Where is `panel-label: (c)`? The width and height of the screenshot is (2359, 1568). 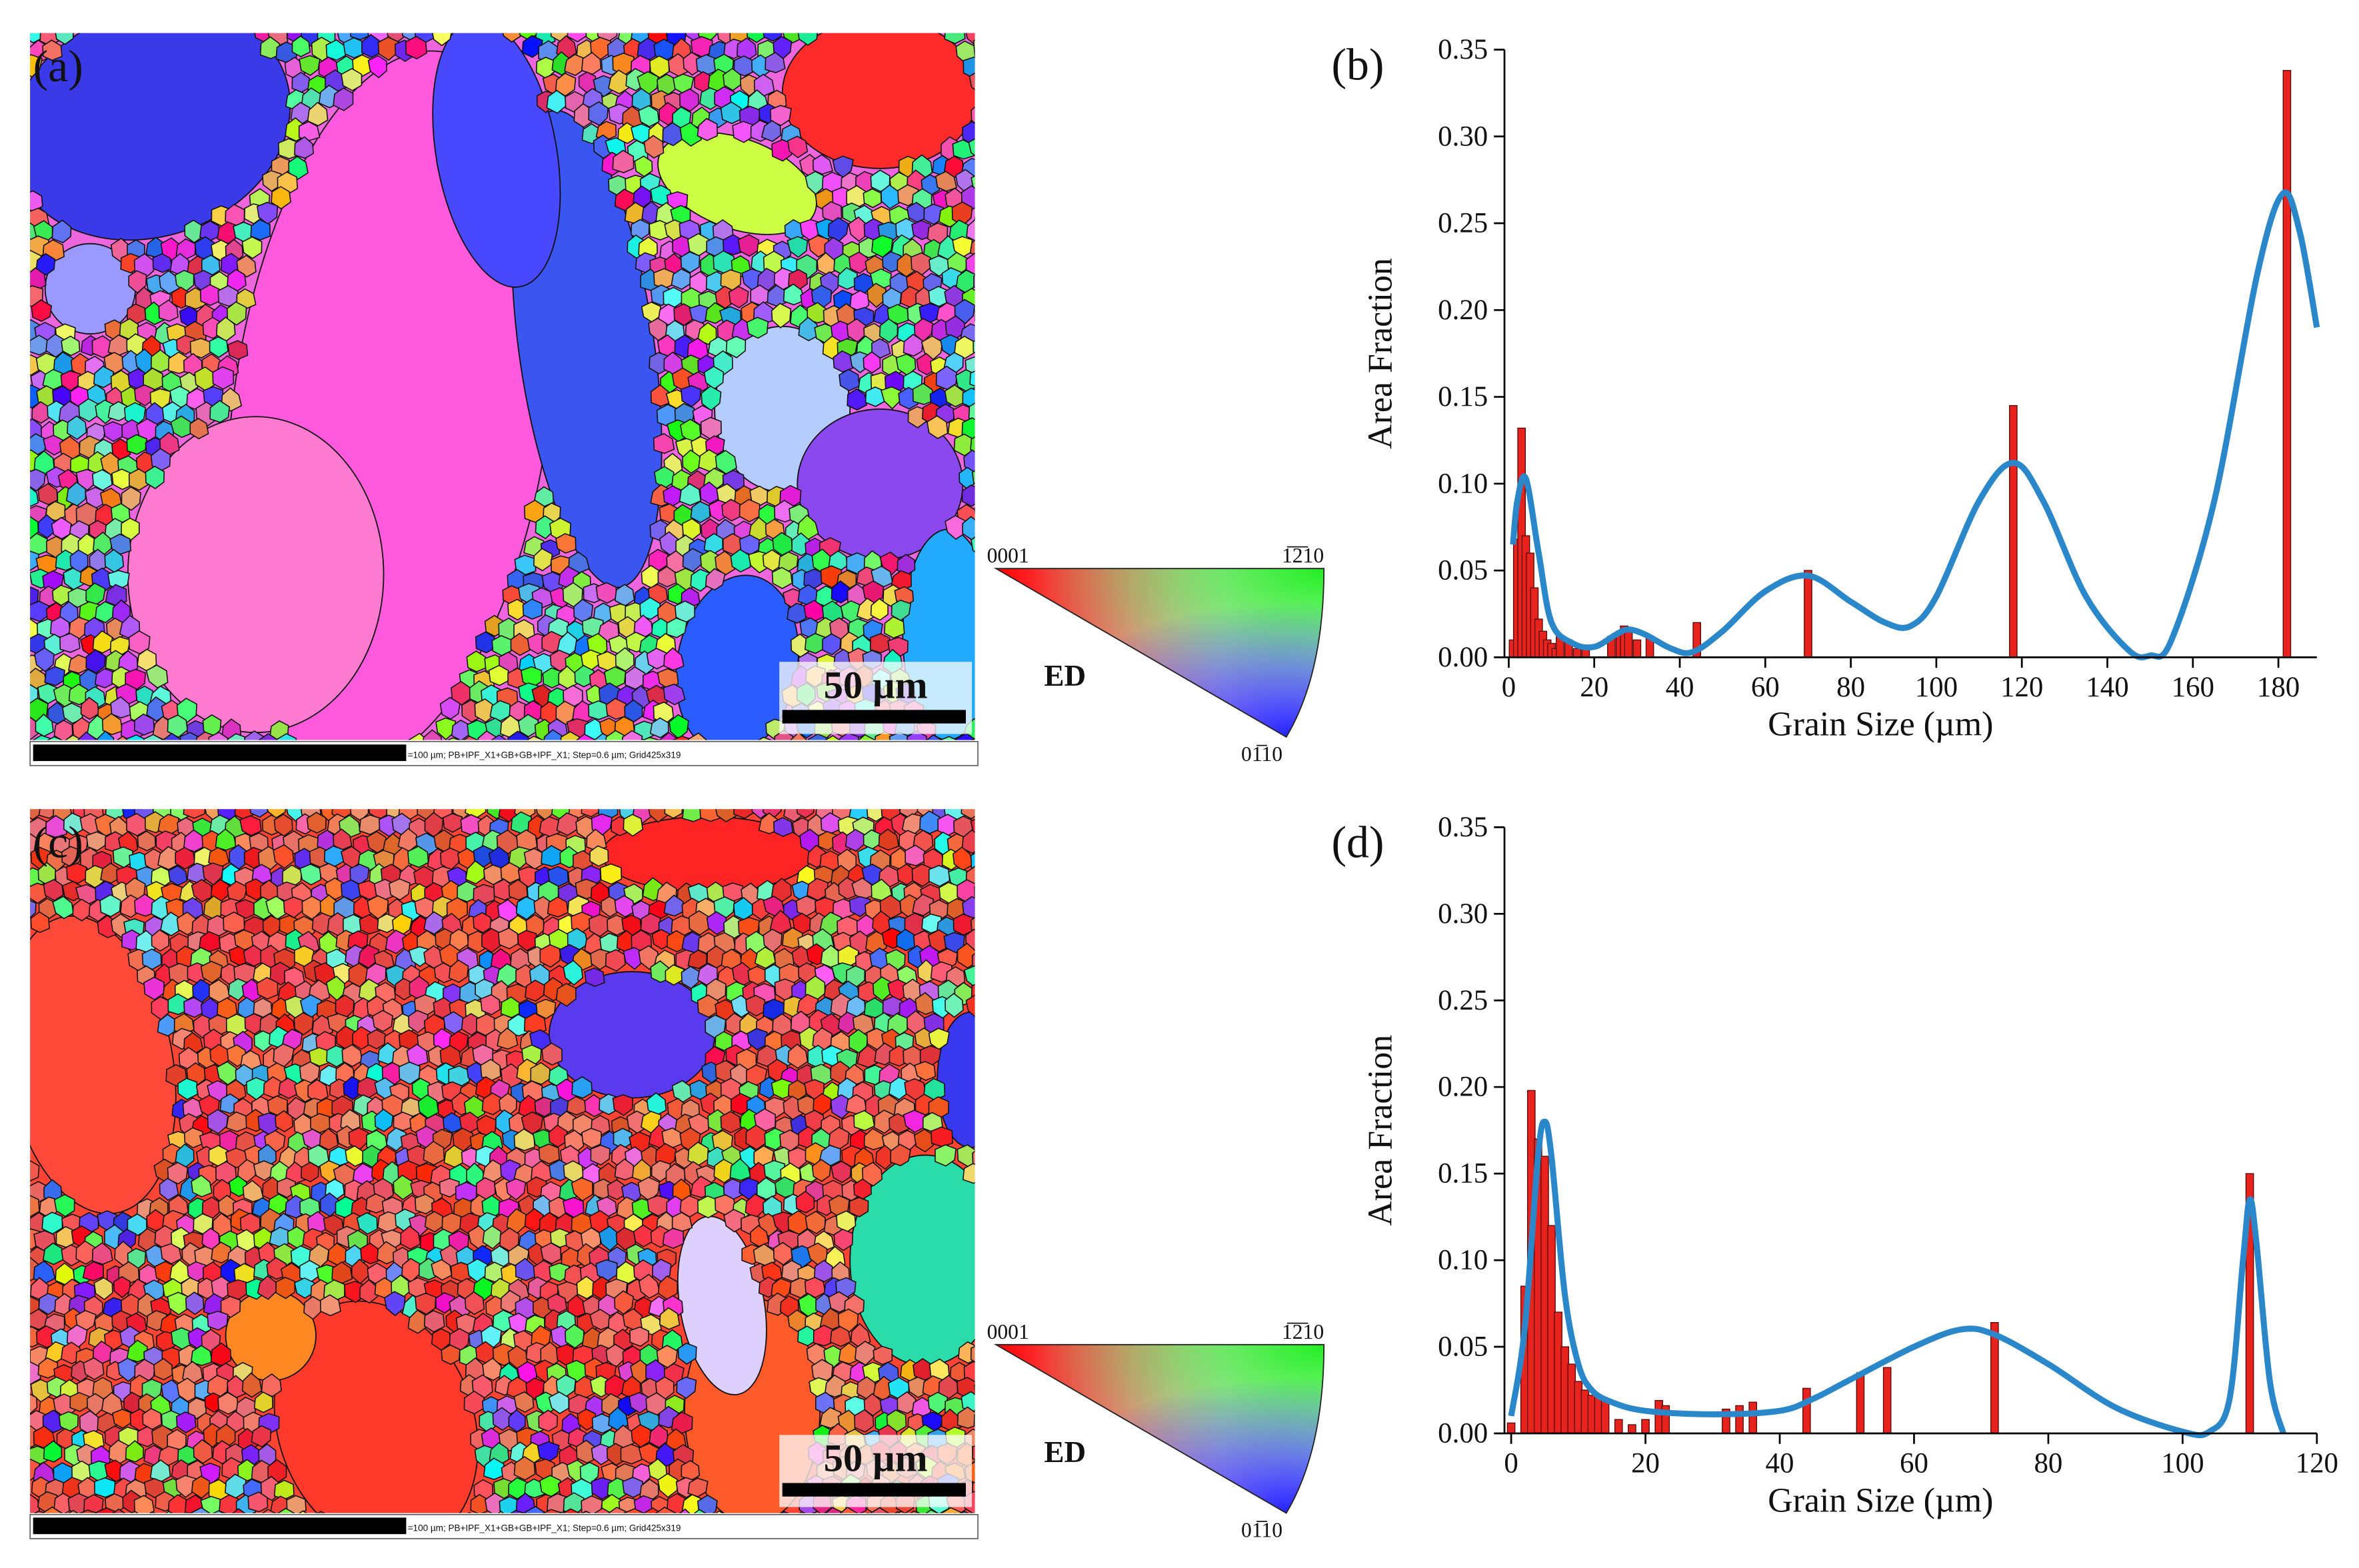
panel-label: (c) is located at coordinates (58, 843).